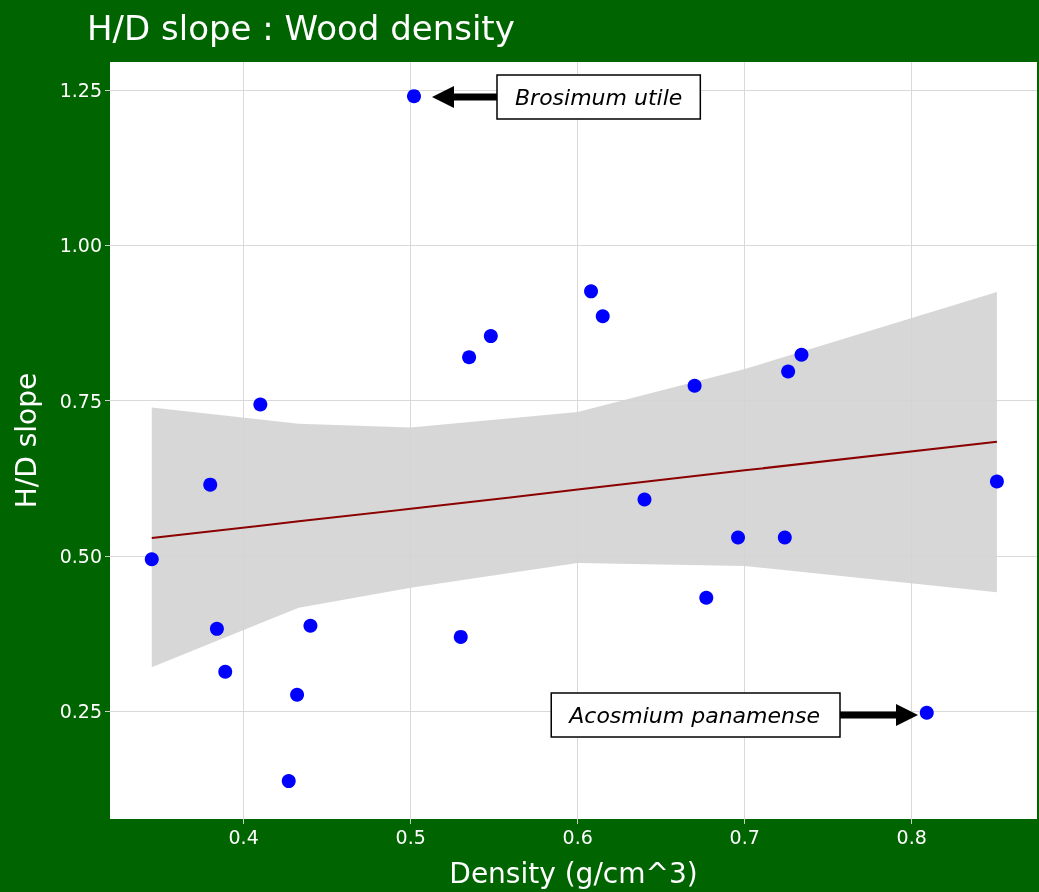 Image resolution: width=1039 pixels, height=892 pixels. What do you see at coordinates (574, 490) in the screenshot?
I see `line-series` at bounding box center [574, 490].